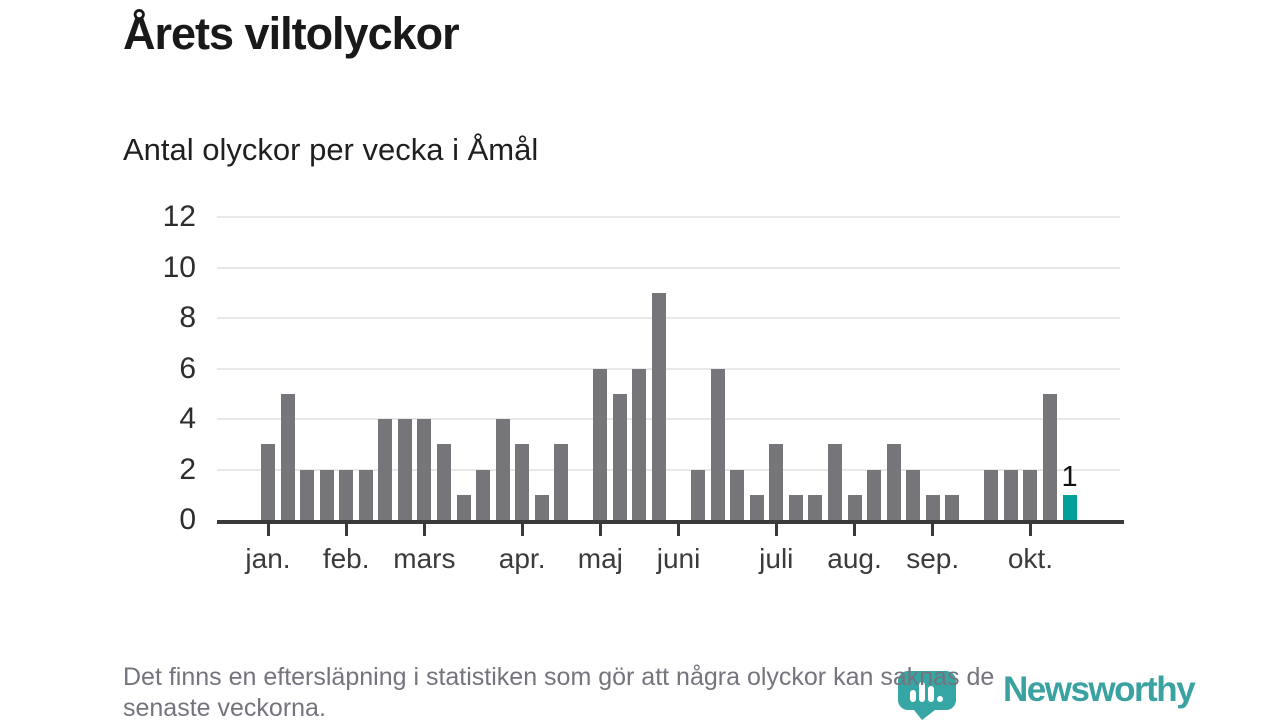  I want to click on y-axis-tick-label: 4, so click(187, 418).